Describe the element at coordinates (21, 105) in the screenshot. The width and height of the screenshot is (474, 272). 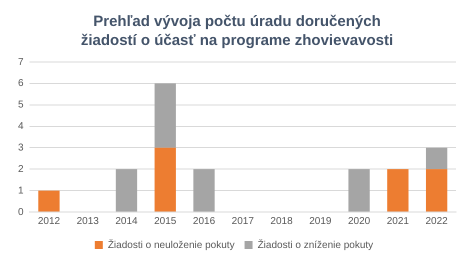
I see `y-tick-label: 5` at that location.